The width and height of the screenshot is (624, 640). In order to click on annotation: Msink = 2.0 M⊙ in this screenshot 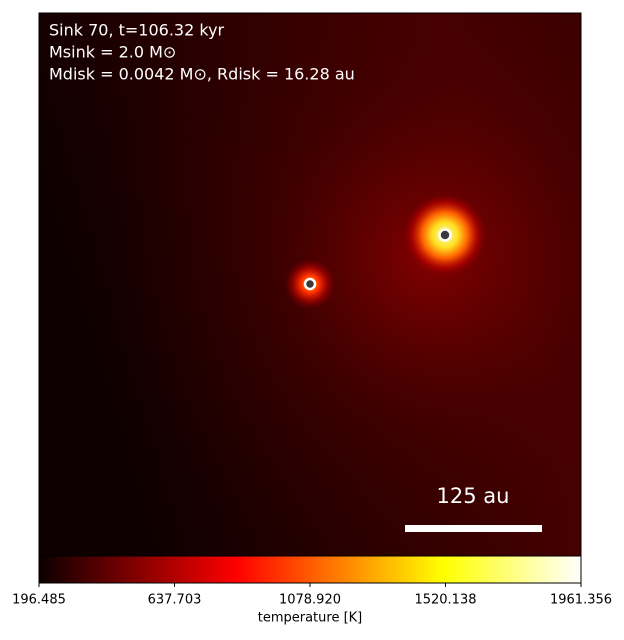, I will do `click(112, 52)`.